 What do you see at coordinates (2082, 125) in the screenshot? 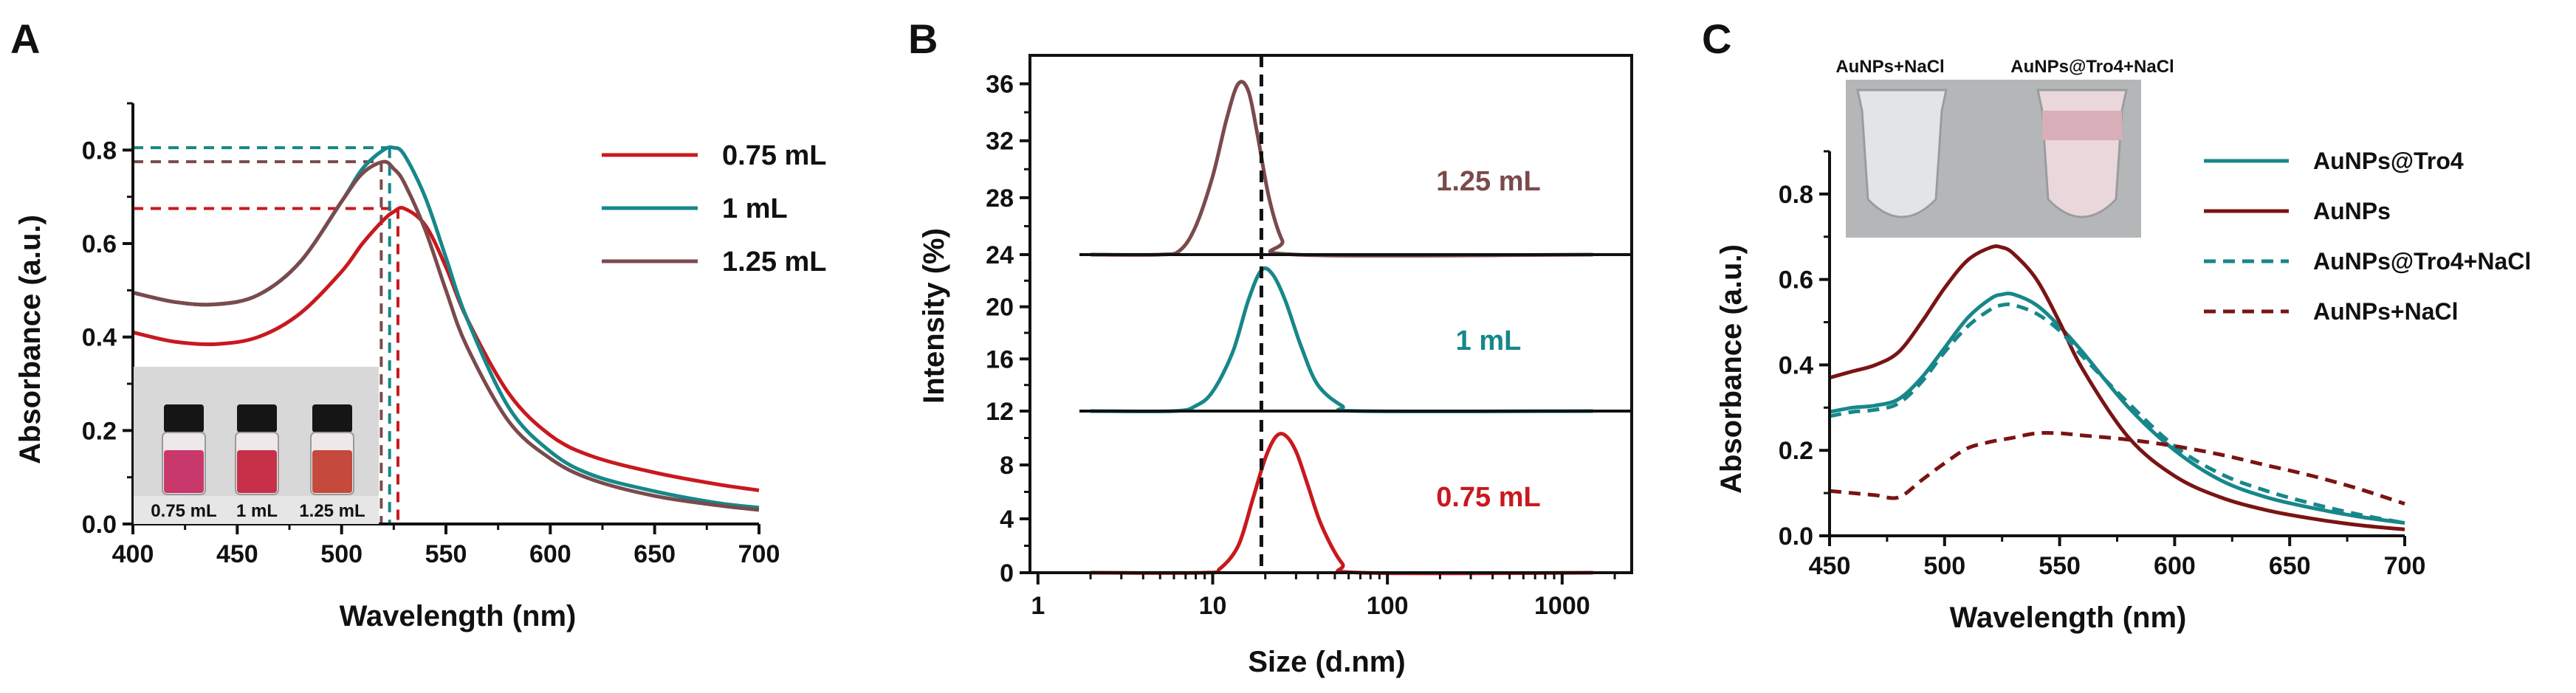
I see `tube-liquid-band` at bounding box center [2082, 125].